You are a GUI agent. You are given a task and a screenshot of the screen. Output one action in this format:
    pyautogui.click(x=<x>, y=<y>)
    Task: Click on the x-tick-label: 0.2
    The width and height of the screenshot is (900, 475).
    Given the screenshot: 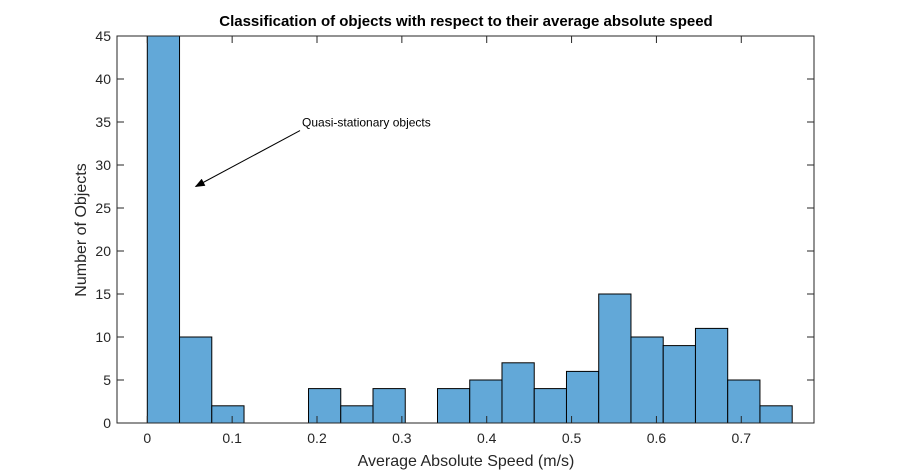 What is the action you would take?
    pyautogui.click(x=317, y=438)
    